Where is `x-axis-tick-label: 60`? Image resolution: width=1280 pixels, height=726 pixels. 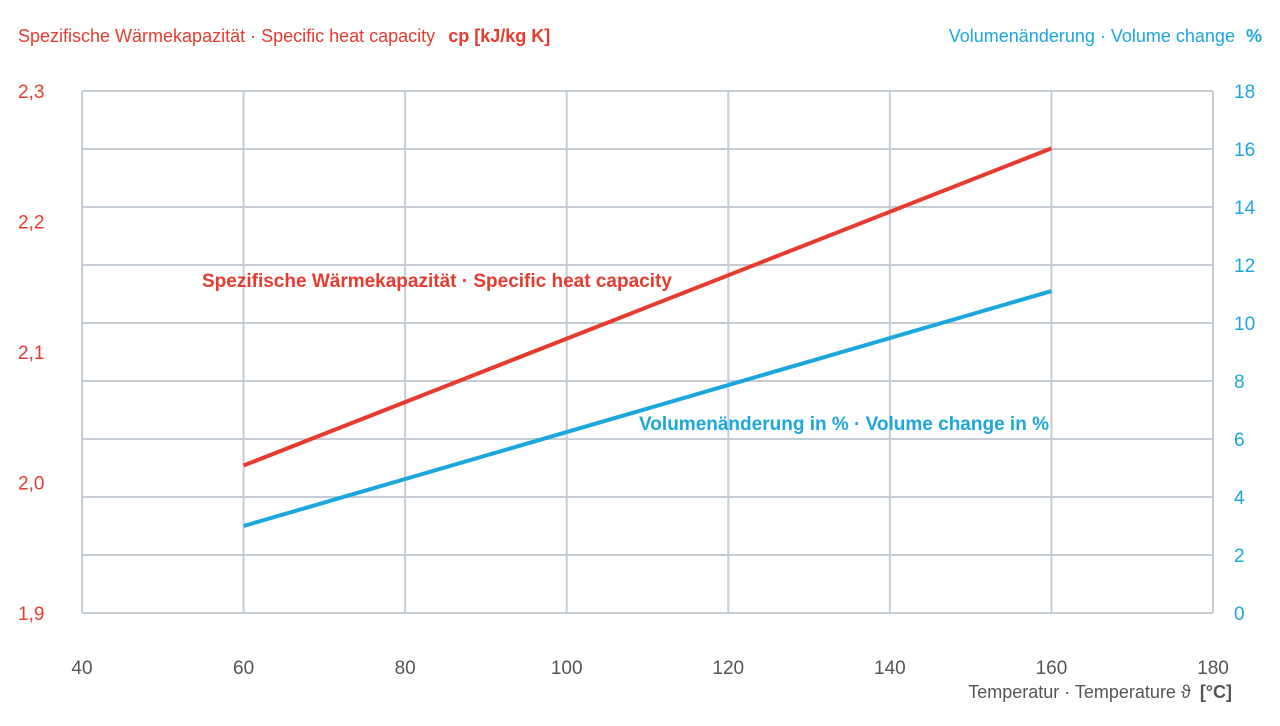
x-axis-tick-label: 60 is located at coordinates (243, 668).